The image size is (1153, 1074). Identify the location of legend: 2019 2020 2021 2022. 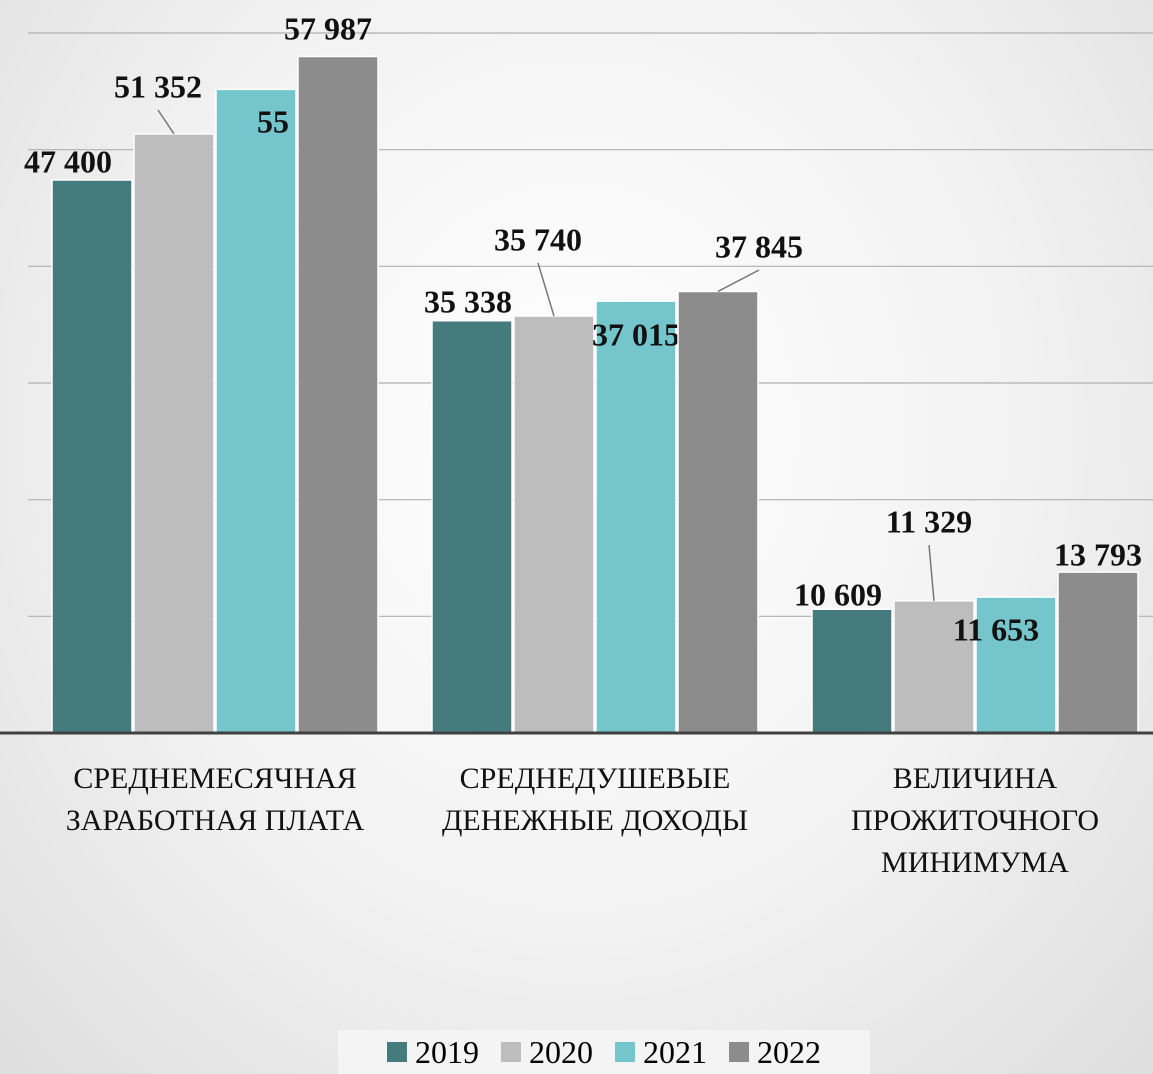
(604, 1052).